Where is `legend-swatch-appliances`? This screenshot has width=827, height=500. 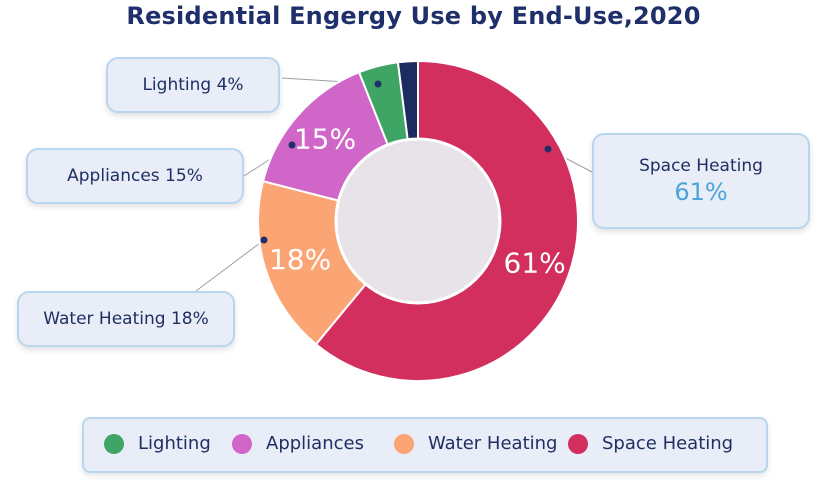
legend-swatch-appliances is located at coordinates (242, 443).